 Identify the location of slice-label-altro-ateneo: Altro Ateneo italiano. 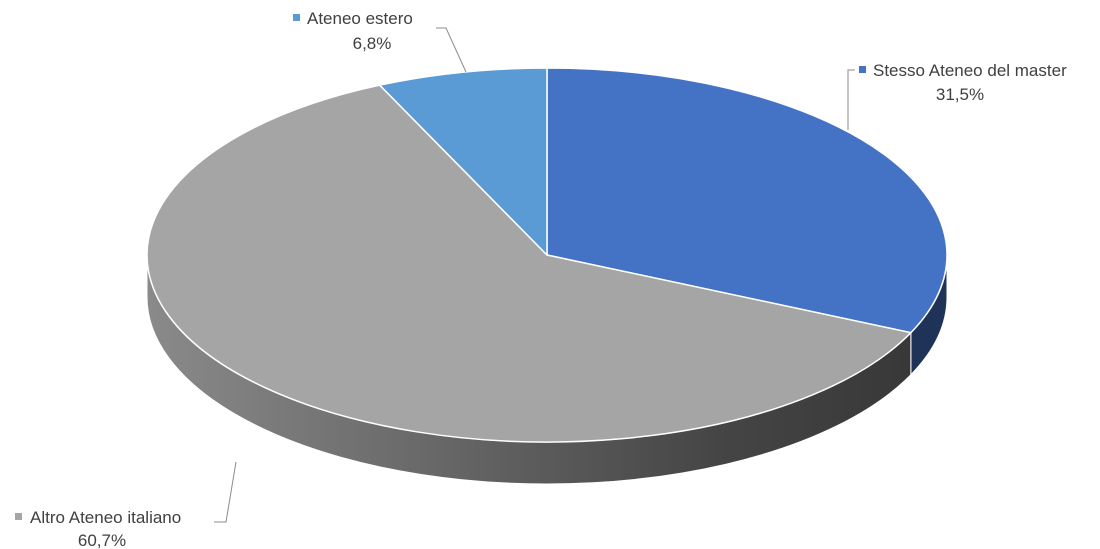
(105, 517).